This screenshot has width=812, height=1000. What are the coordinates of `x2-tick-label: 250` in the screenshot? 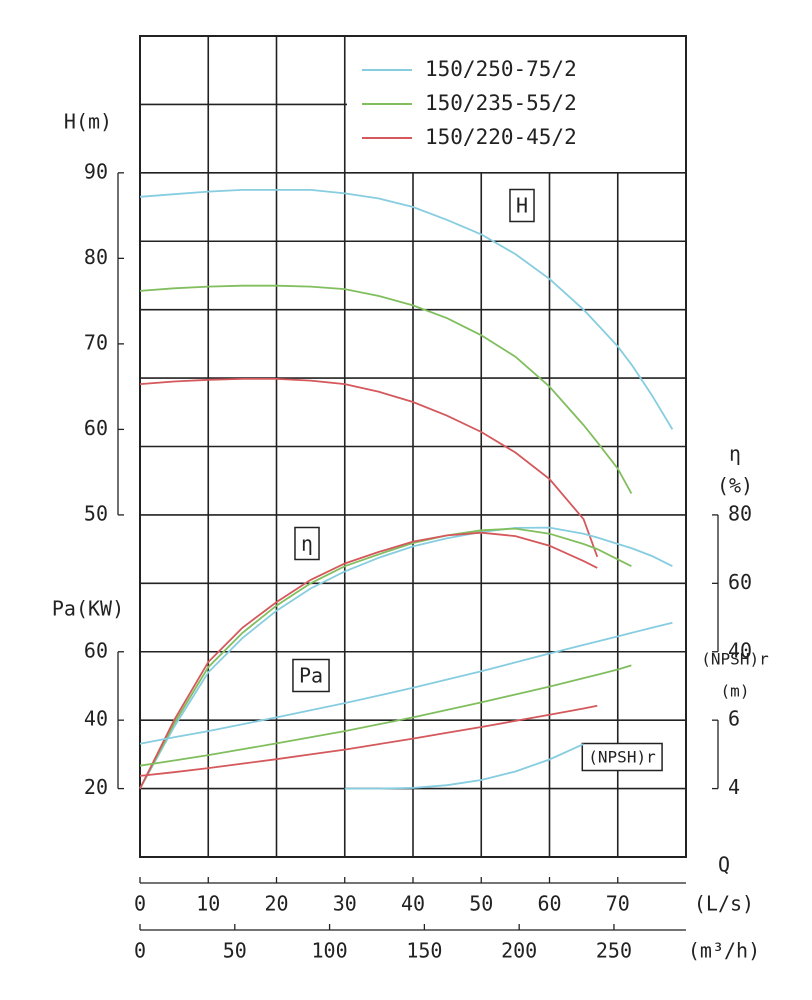 It's located at (614, 951).